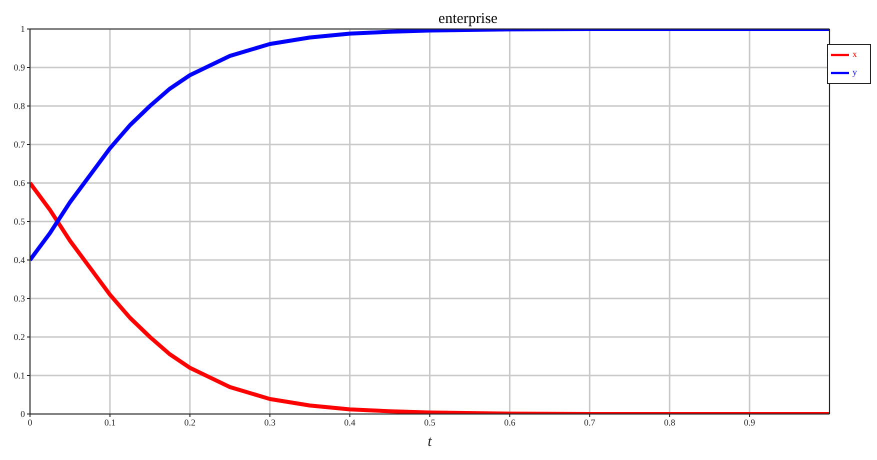 Image resolution: width=877 pixels, height=460 pixels. Describe the element at coordinates (20, 145) in the screenshot. I see `y-tick-label: 0.7` at that location.